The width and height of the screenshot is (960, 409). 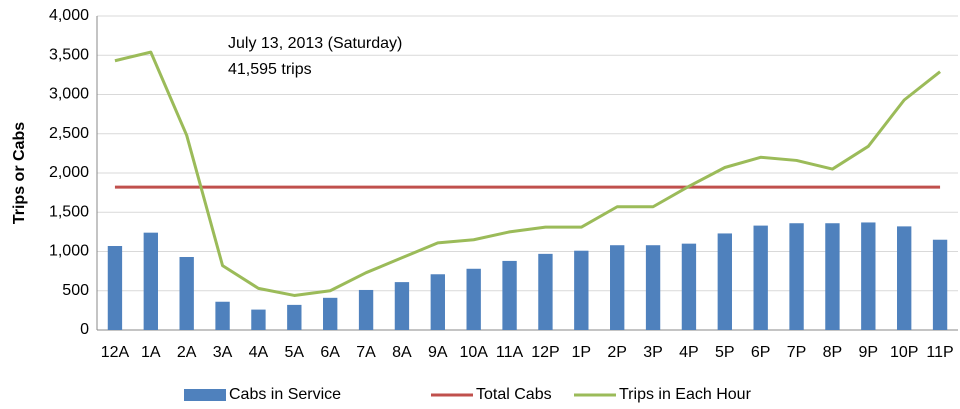 What do you see at coordinates (69, 251) in the screenshot?
I see `y-tick-label: 1,000` at bounding box center [69, 251].